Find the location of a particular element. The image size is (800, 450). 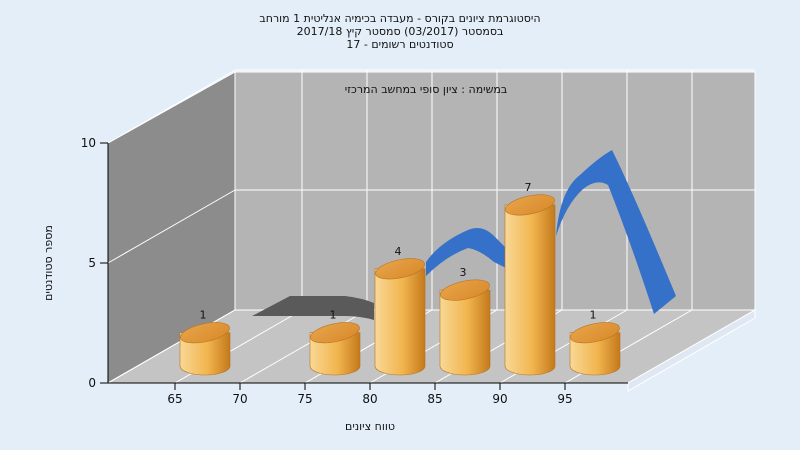

chart-title-line-2: בסמסטר (03/2017) סמסטר קיץ 2017/18 is located at coordinates (400, 31).